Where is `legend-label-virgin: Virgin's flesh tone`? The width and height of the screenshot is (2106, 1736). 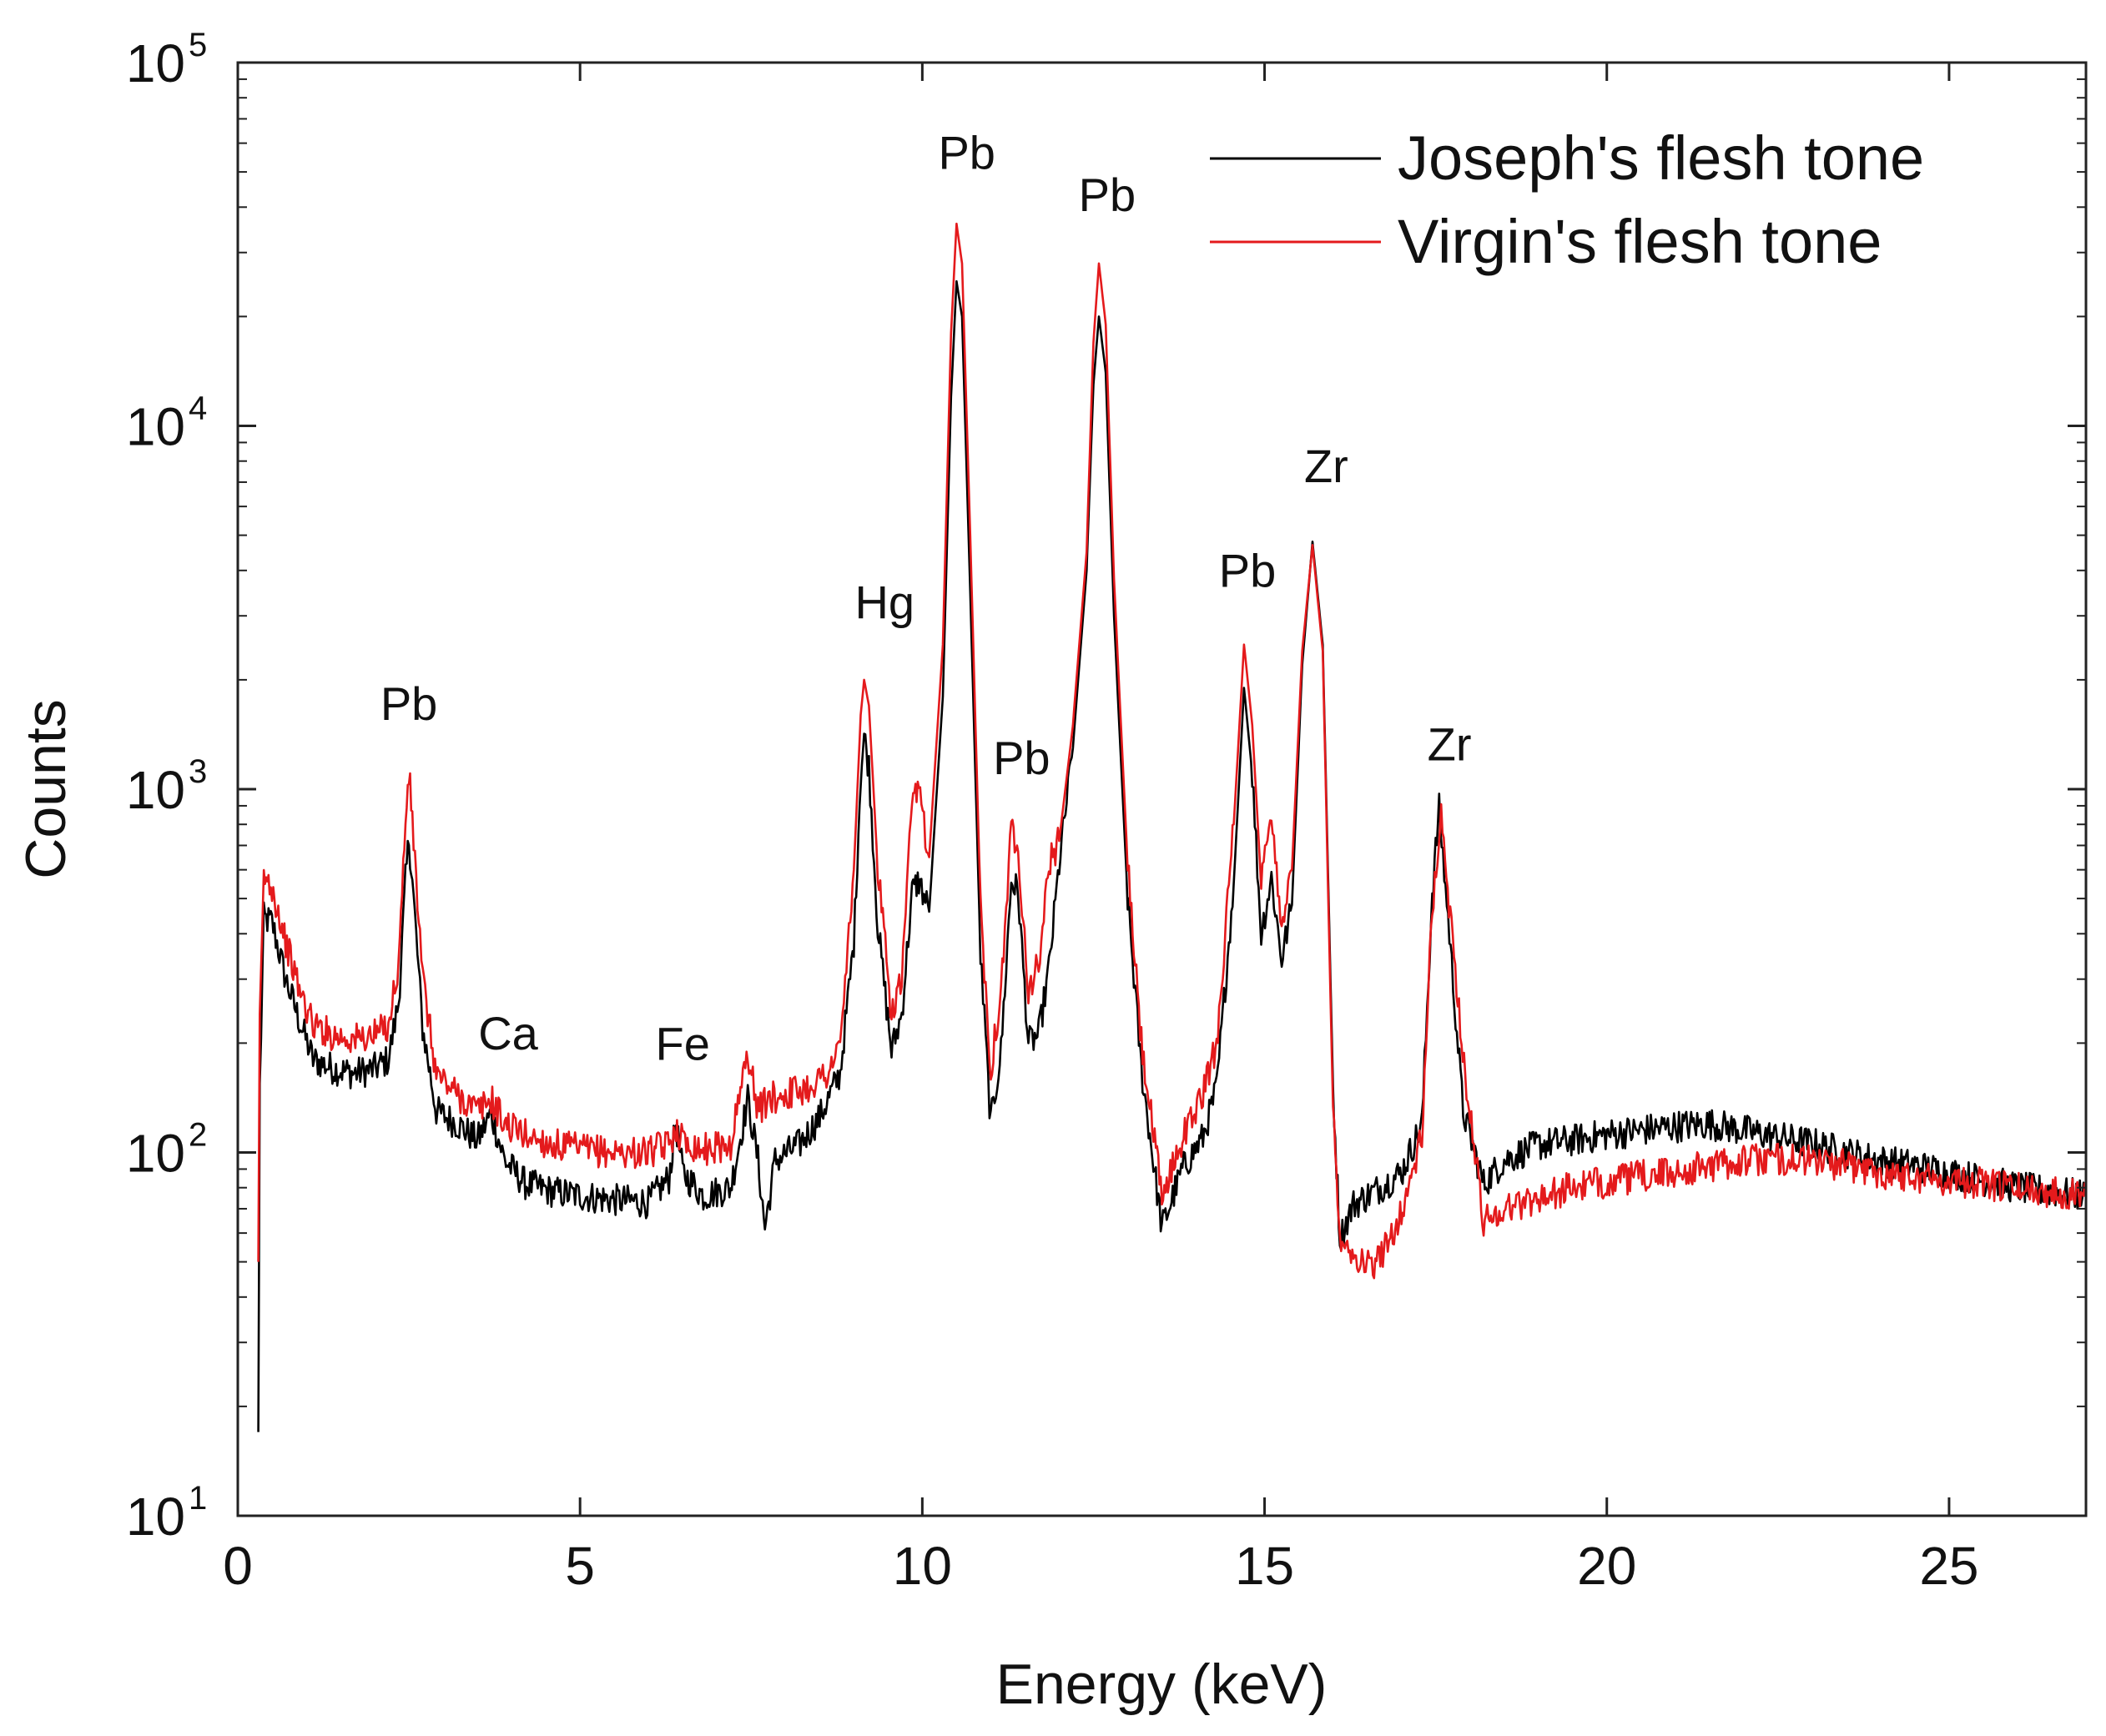
legend-label-virgin: Virgin's flesh tone is located at coordinates (1640, 241).